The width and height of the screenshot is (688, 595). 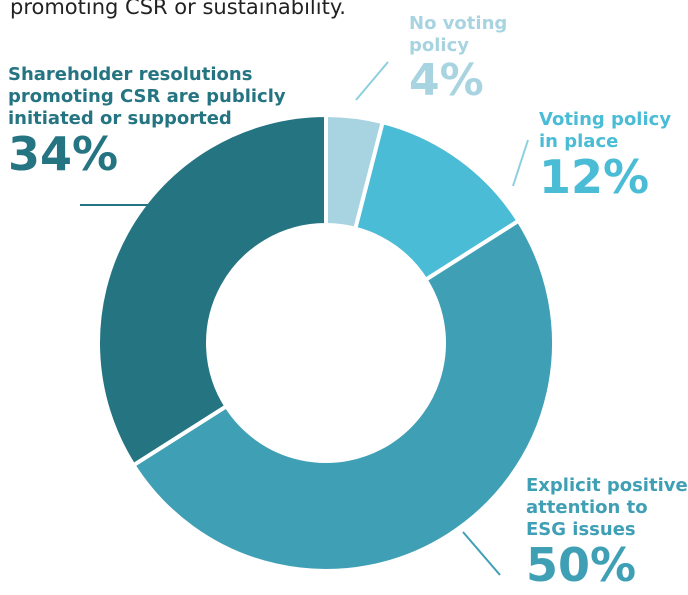 What do you see at coordinates (178, 9) in the screenshot?
I see `intro-text: promoting CSR or sustainability.` at bounding box center [178, 9].